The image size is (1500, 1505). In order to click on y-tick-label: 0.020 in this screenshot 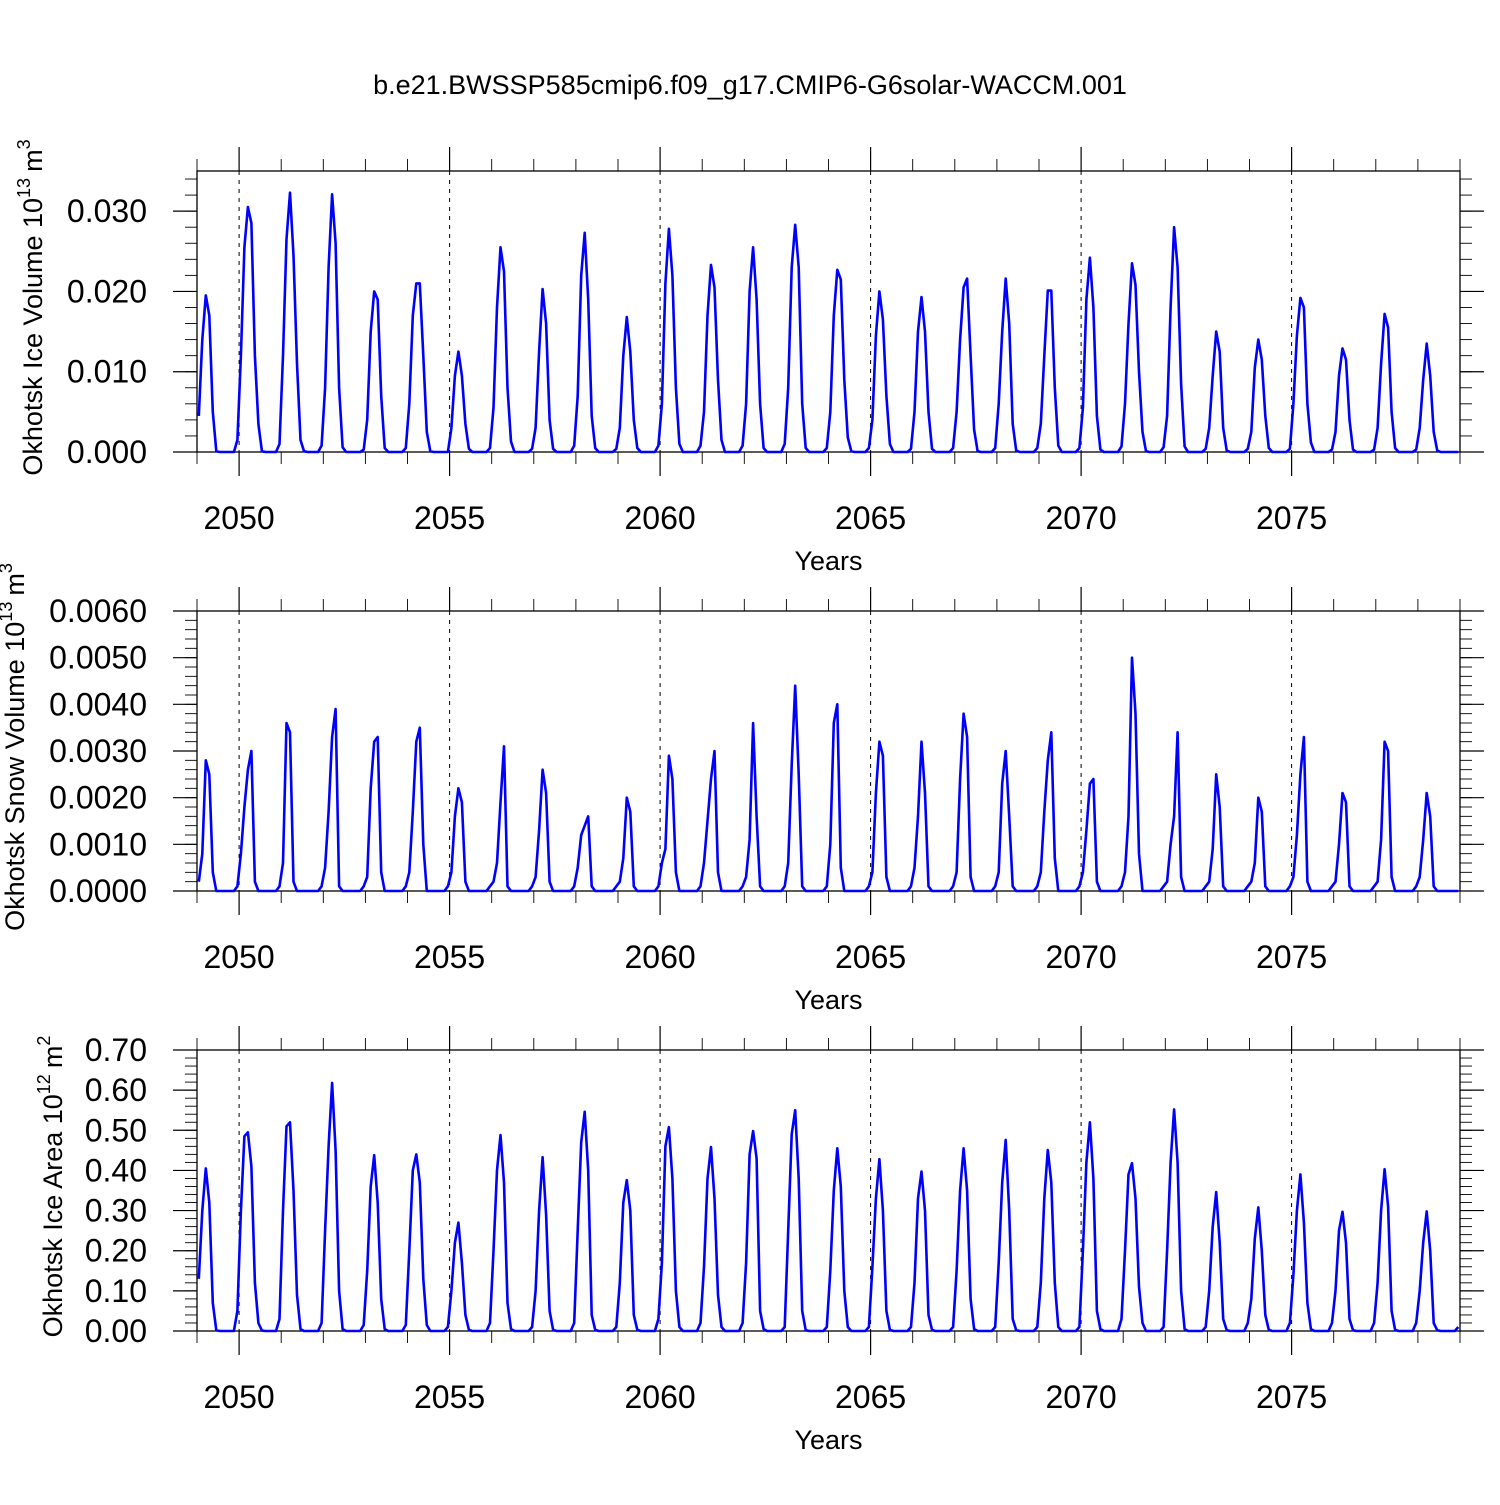, I will do `click(107, 291)`.